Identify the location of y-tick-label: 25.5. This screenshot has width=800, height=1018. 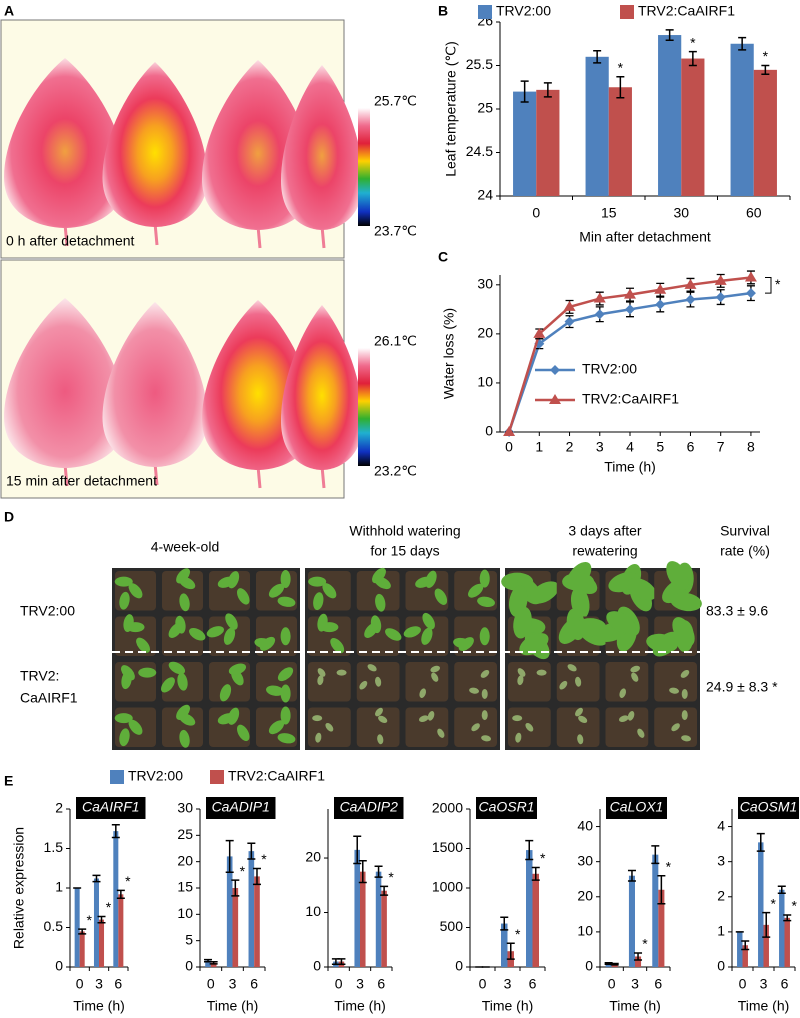
(479, 64).